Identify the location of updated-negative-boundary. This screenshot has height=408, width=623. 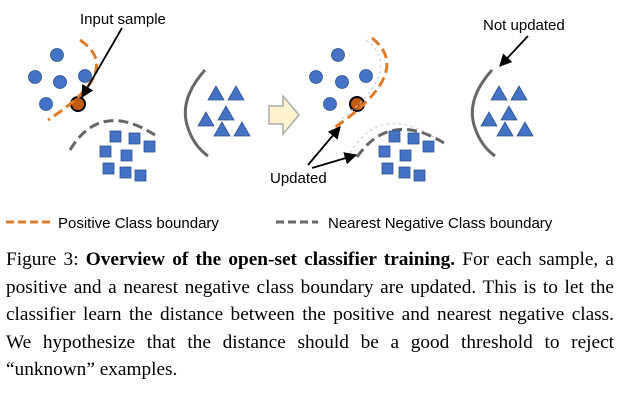
(400, 143).